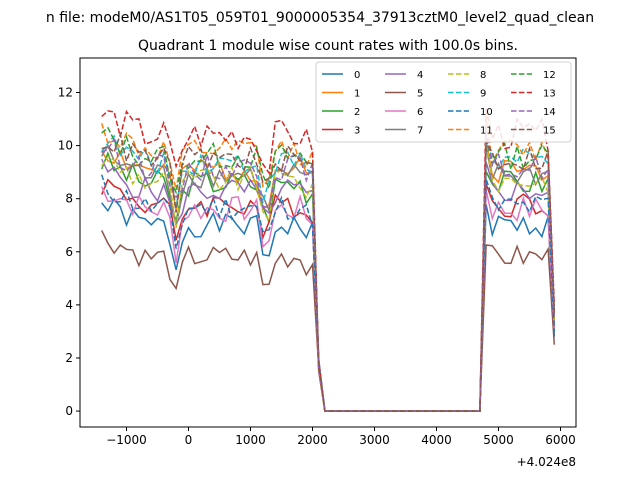  Describe the element at coordinates (65, 146) in the screenshot. I see `y-tick-label: 10` at that location.